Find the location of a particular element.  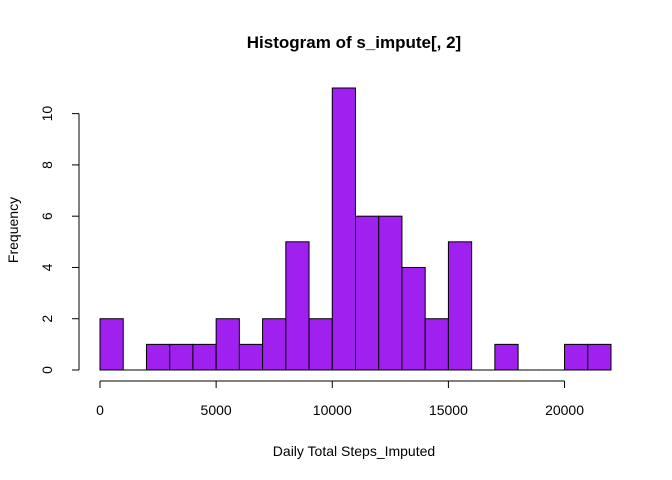

y-tick-label: 10 is located at coordinates (47, 114).